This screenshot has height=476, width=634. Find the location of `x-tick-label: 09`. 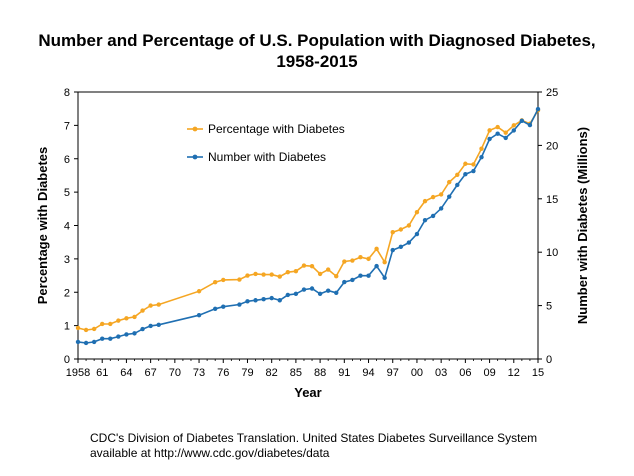

x-tick-label: 09 is located at coordinates (489, 373).